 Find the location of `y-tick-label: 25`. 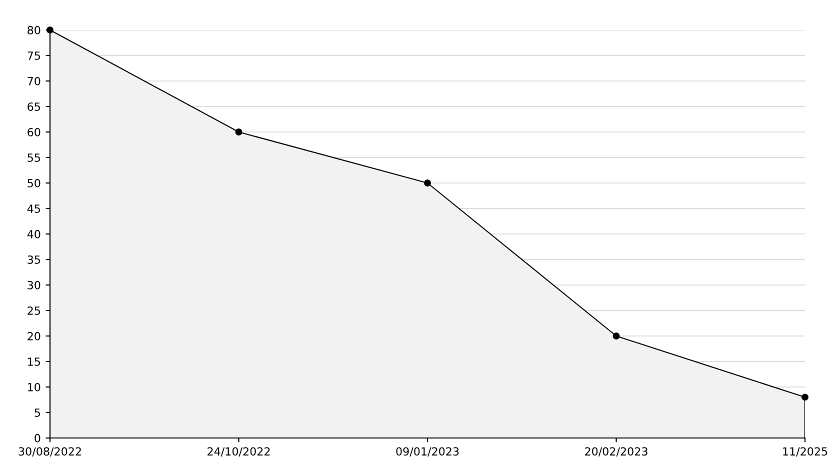

y-tick-label: 25 is located at coordinates (34, 310).